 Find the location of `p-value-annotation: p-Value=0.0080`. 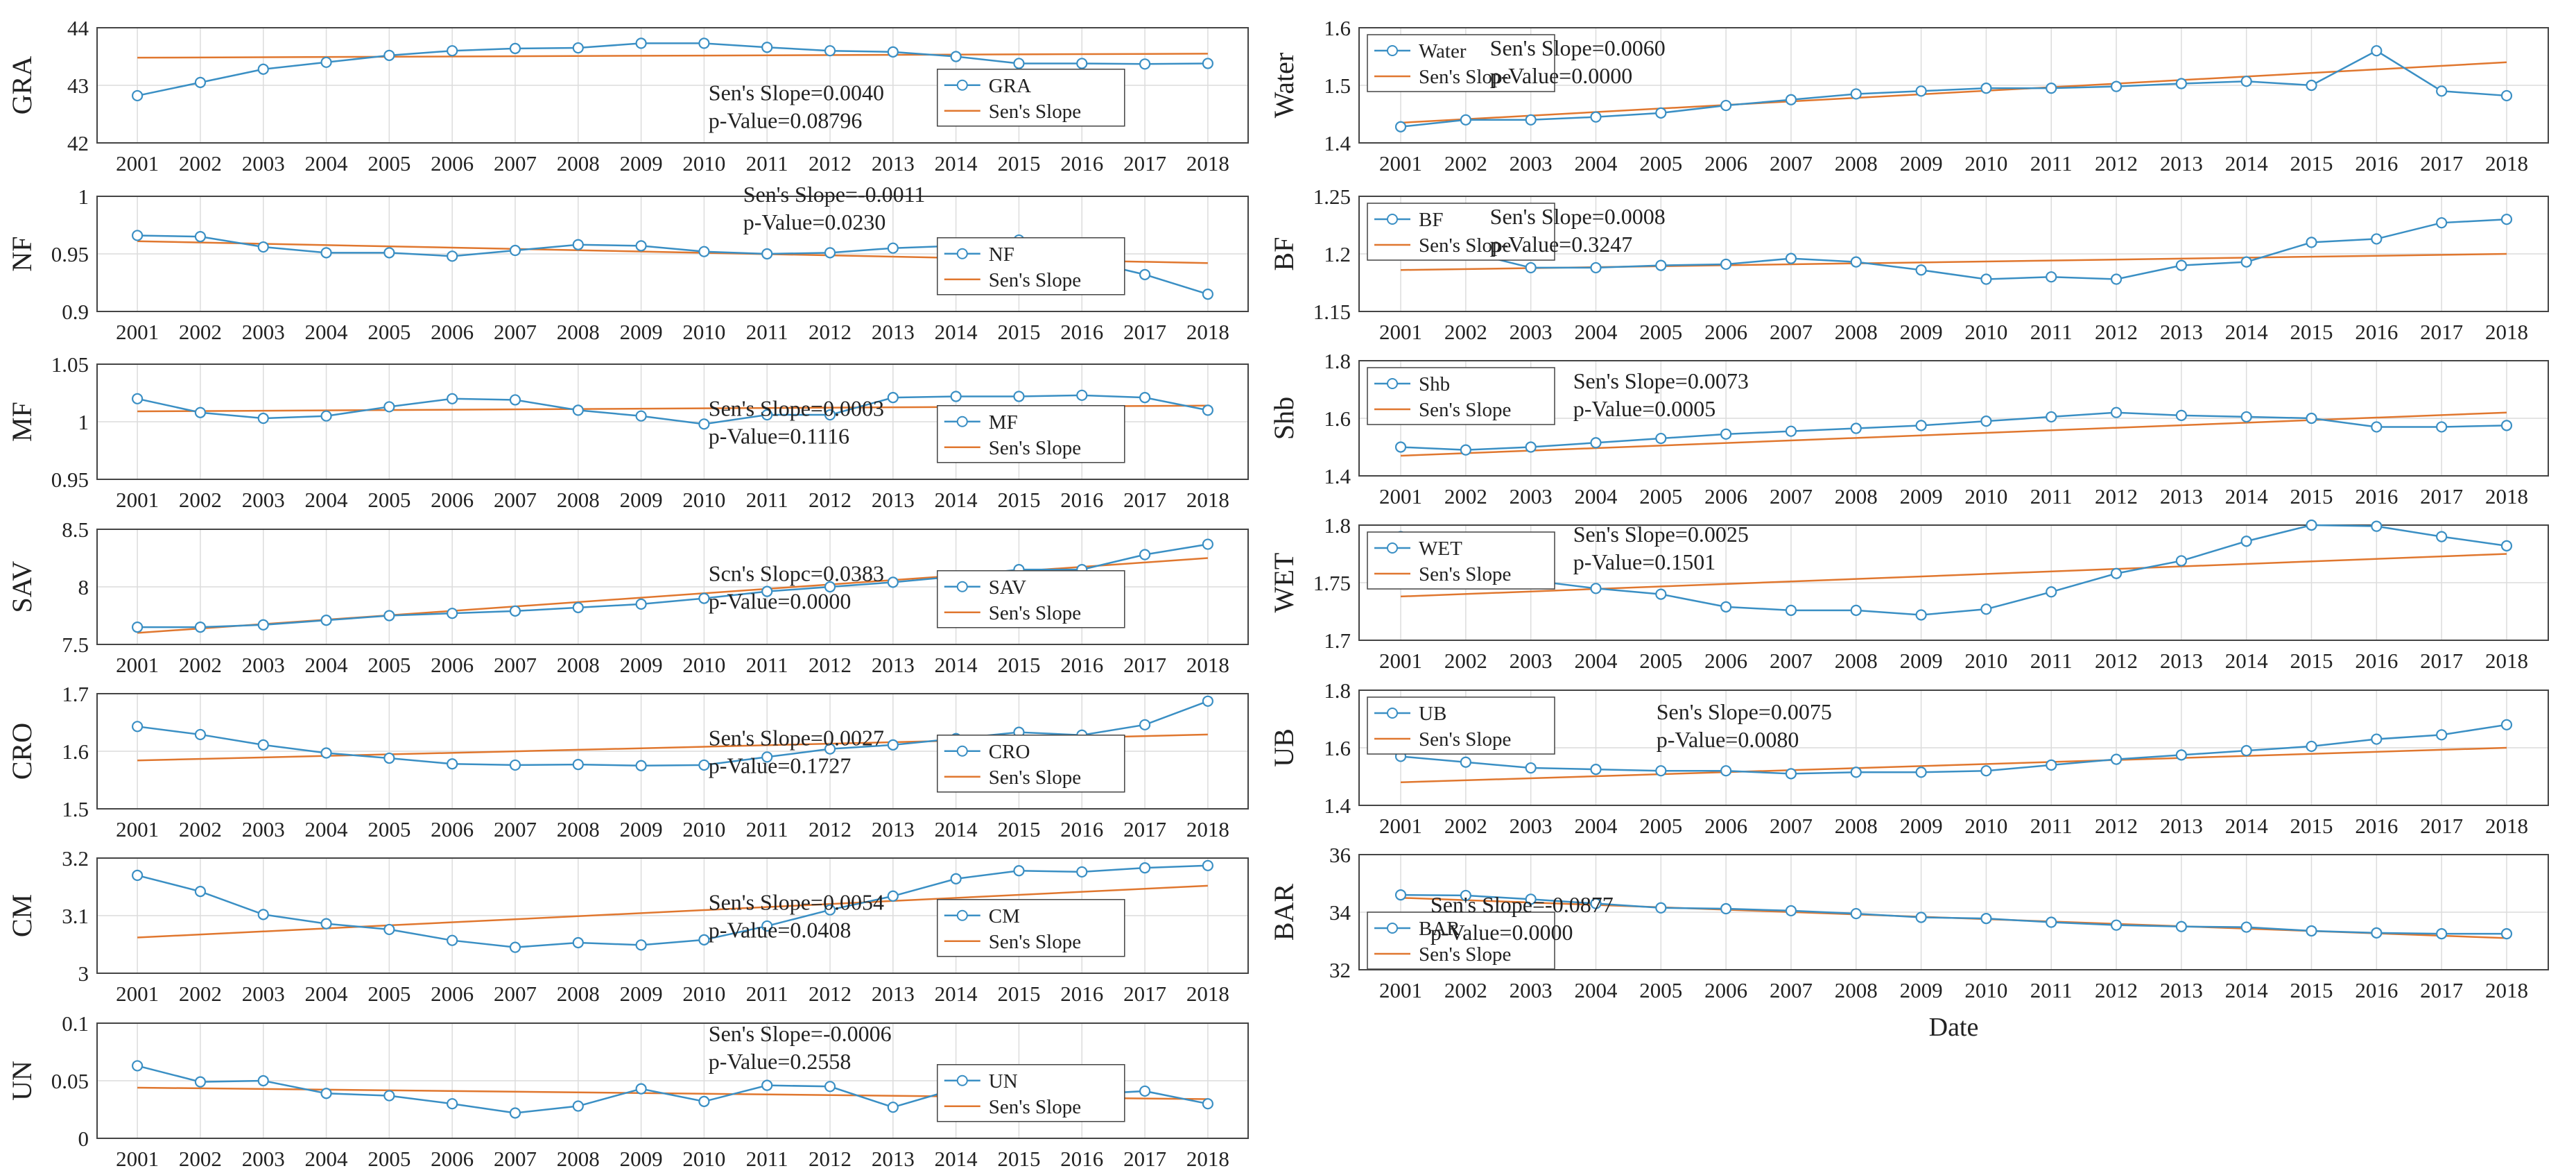

p-value-annotation: p-Value=0.0080 is located at coordinates (1728, 739).